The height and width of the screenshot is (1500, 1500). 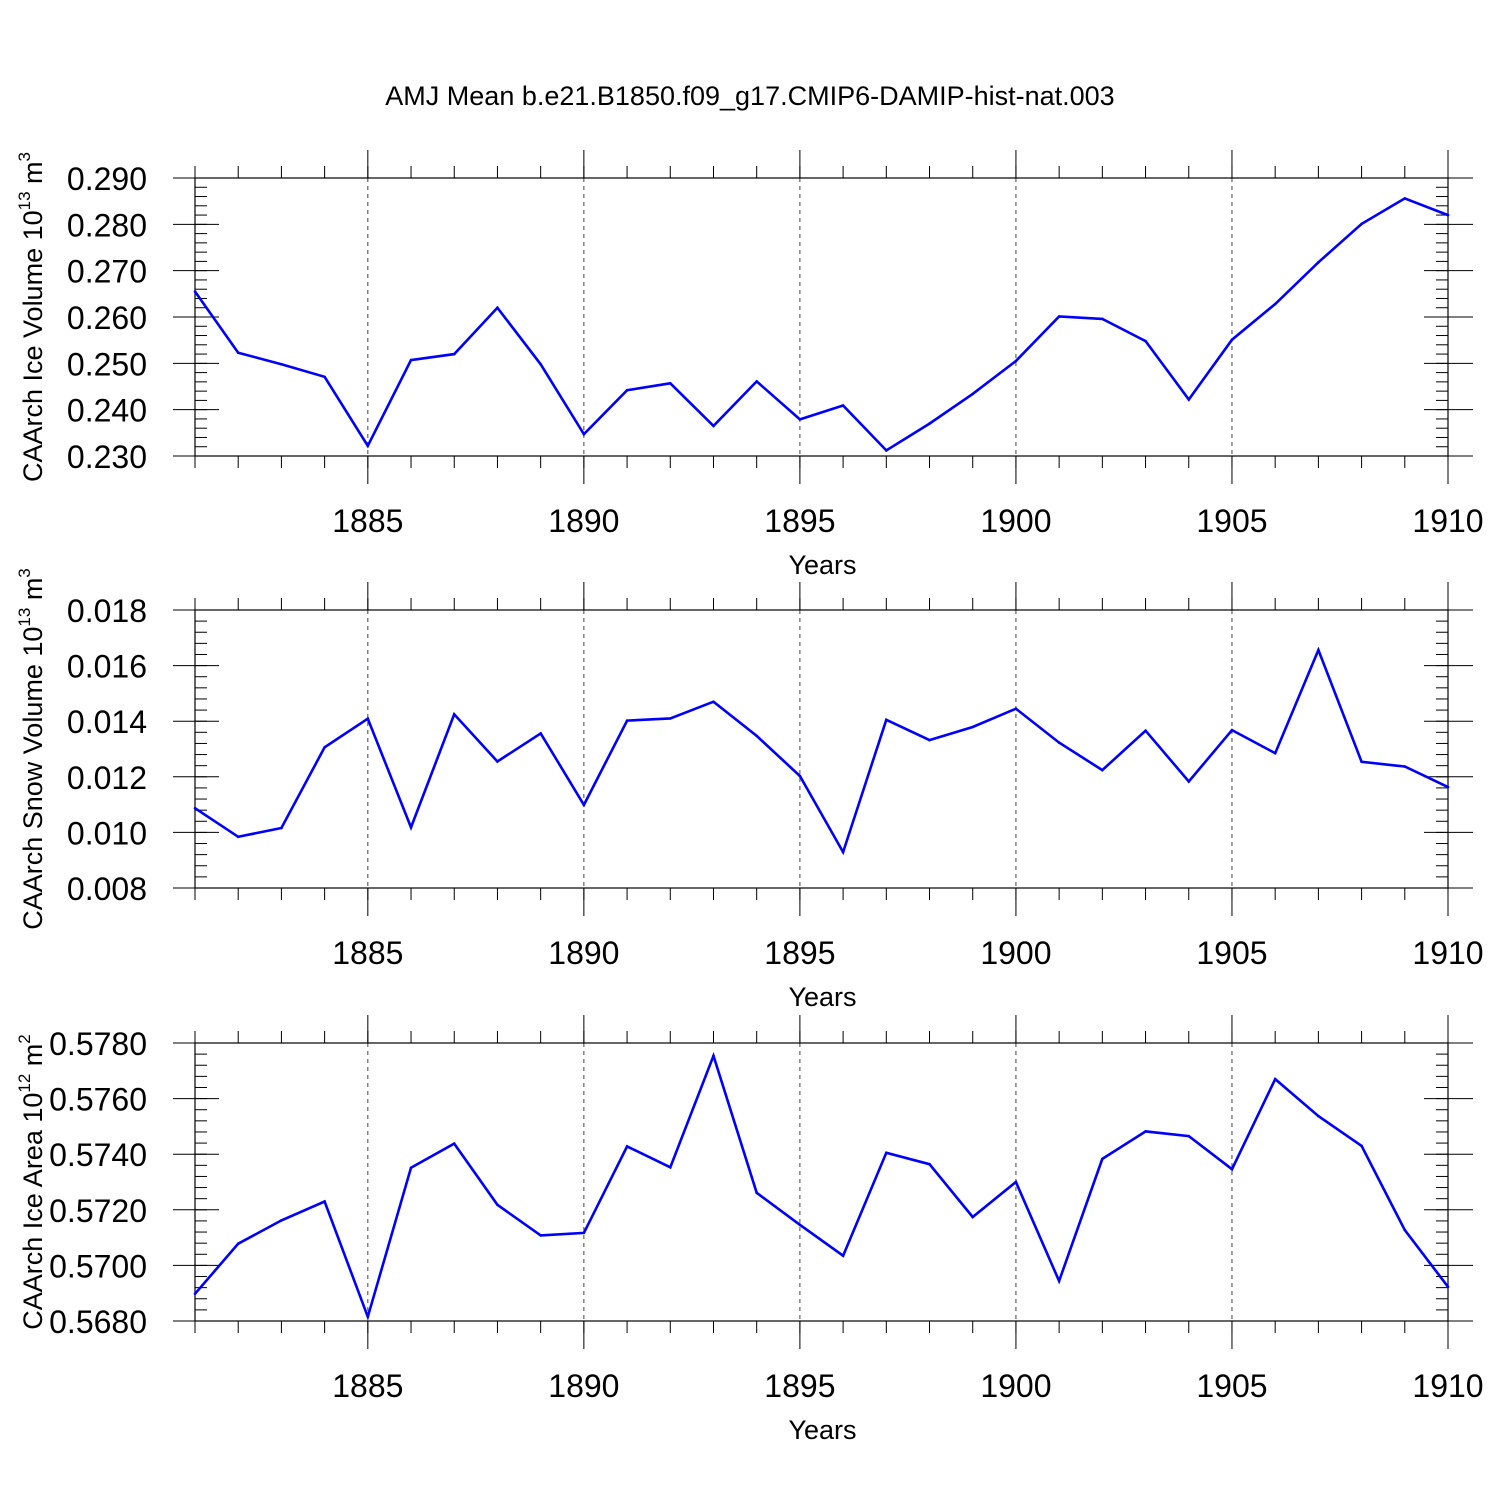 What do you see at coordinates (107, 225) in the screenshot?
I see `y-tick-label: 0.280` at bounding box center [107, 225].